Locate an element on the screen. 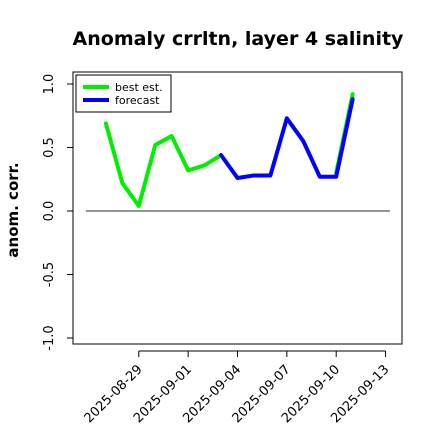  series-line-best-est is located at coordinates (163, 164).